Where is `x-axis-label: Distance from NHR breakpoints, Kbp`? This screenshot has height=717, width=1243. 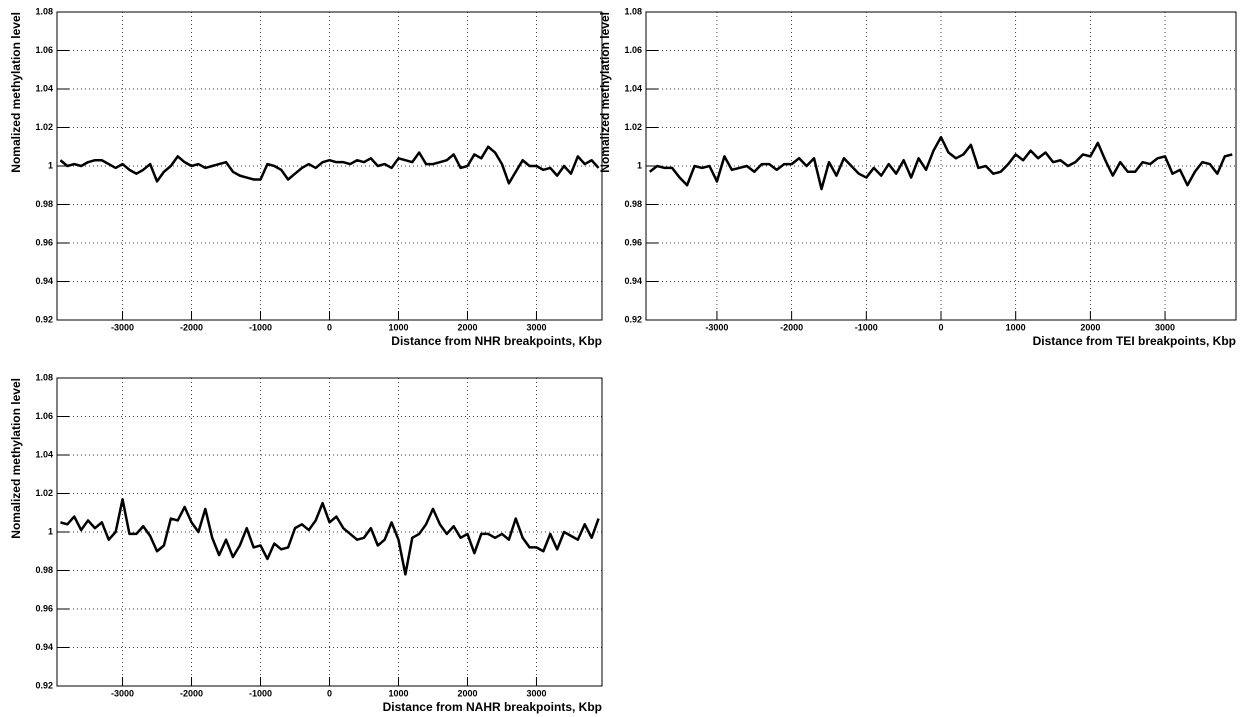
x-axis-label: Distance from NHR breakpoints, Kbp is located at coordinates (496, 341).